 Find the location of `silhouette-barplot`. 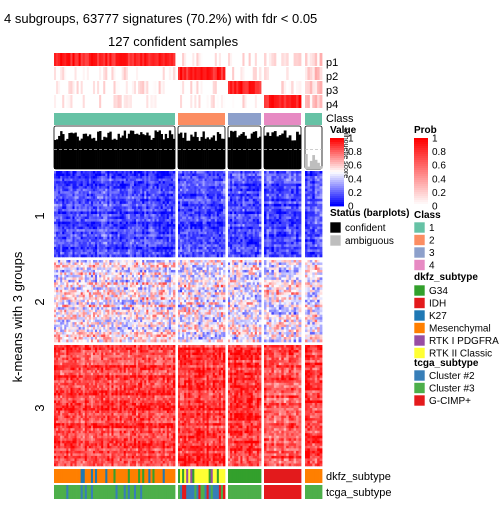

silhouette-barplot is located at coordinates (114, 147).